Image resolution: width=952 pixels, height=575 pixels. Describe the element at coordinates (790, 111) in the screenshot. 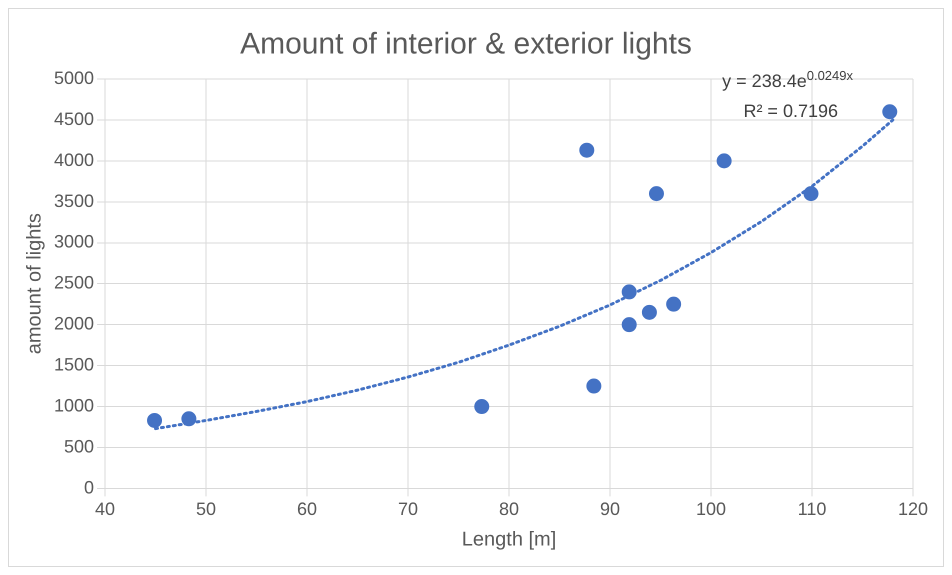

I see `annotation: R² = 0.7196` at that location.